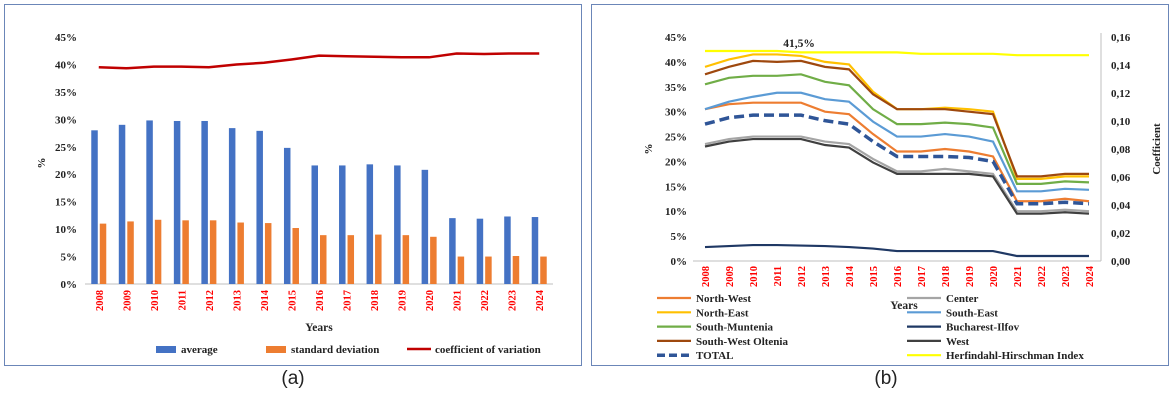 Image resolution: width=1173 pixels, height=396 pixels. Describe the element at coordinates (676, 88) in the screenshot. I see `y-tick-label: 35%` at that location.